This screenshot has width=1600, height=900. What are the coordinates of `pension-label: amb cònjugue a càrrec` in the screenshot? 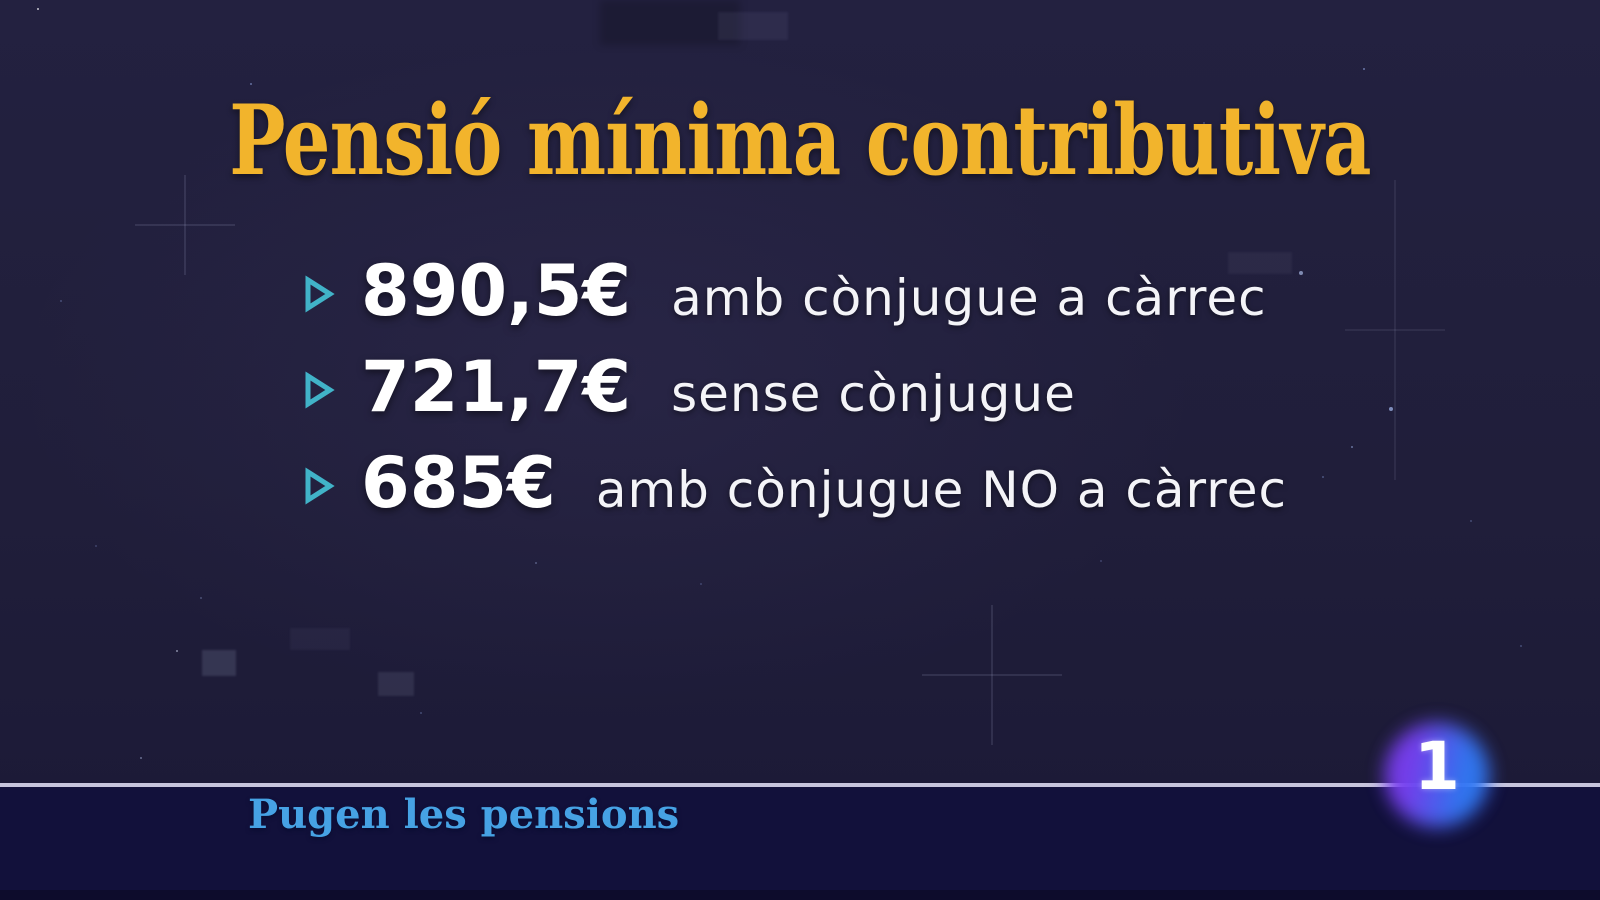 It's located at (969, 298).